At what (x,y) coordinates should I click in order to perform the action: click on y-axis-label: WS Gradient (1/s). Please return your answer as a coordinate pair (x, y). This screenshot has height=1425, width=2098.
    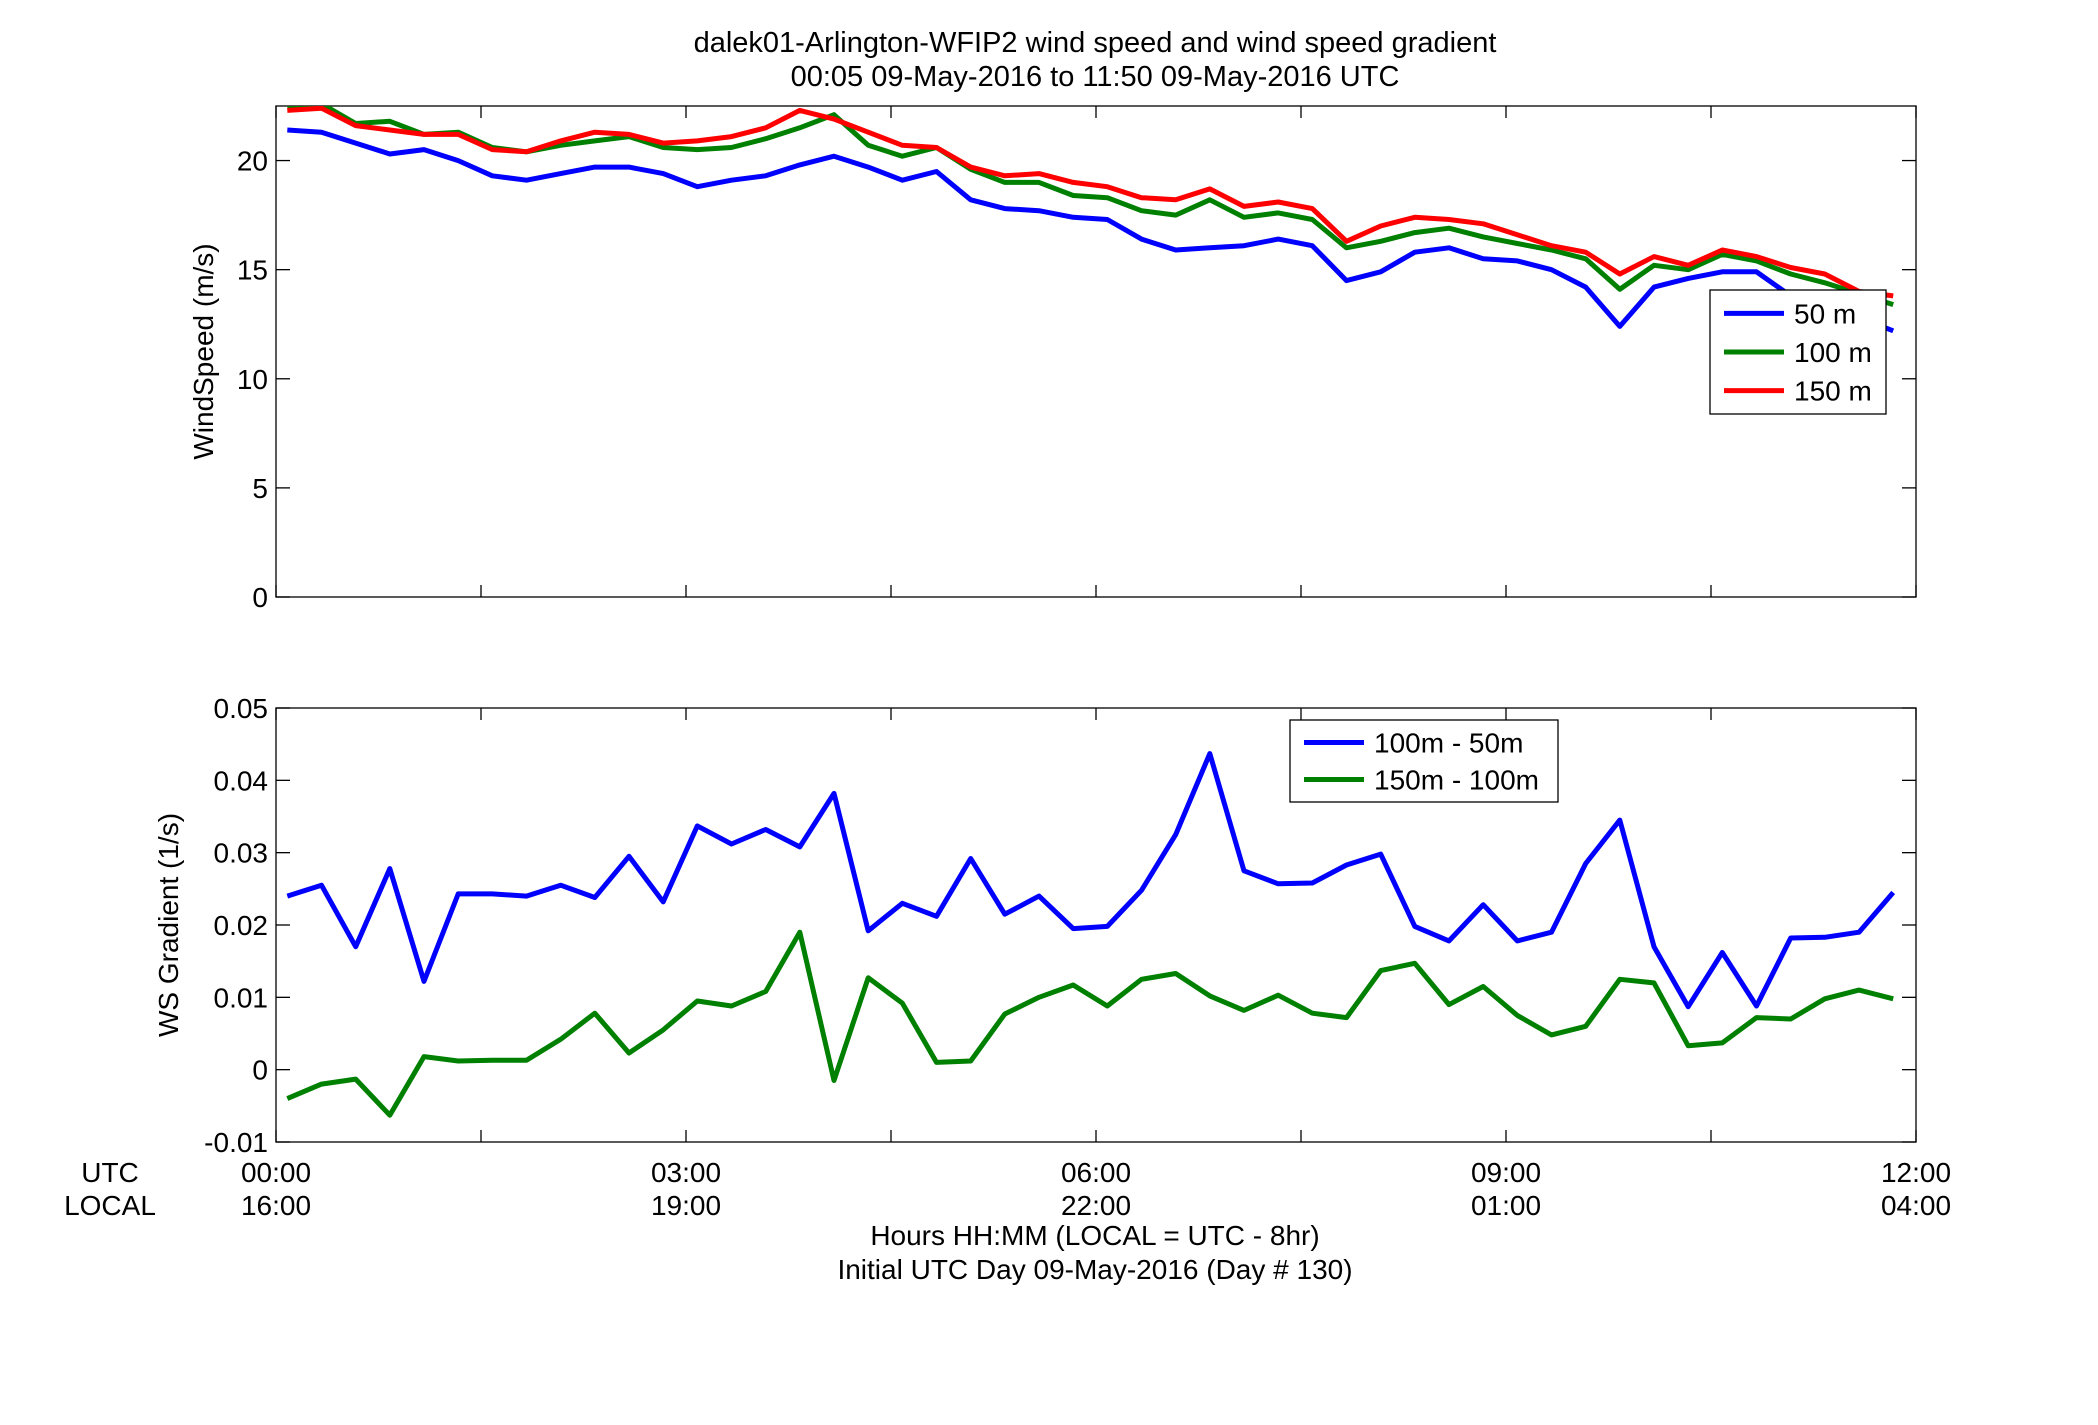
    Looking at the image, I should click on (168, 925).